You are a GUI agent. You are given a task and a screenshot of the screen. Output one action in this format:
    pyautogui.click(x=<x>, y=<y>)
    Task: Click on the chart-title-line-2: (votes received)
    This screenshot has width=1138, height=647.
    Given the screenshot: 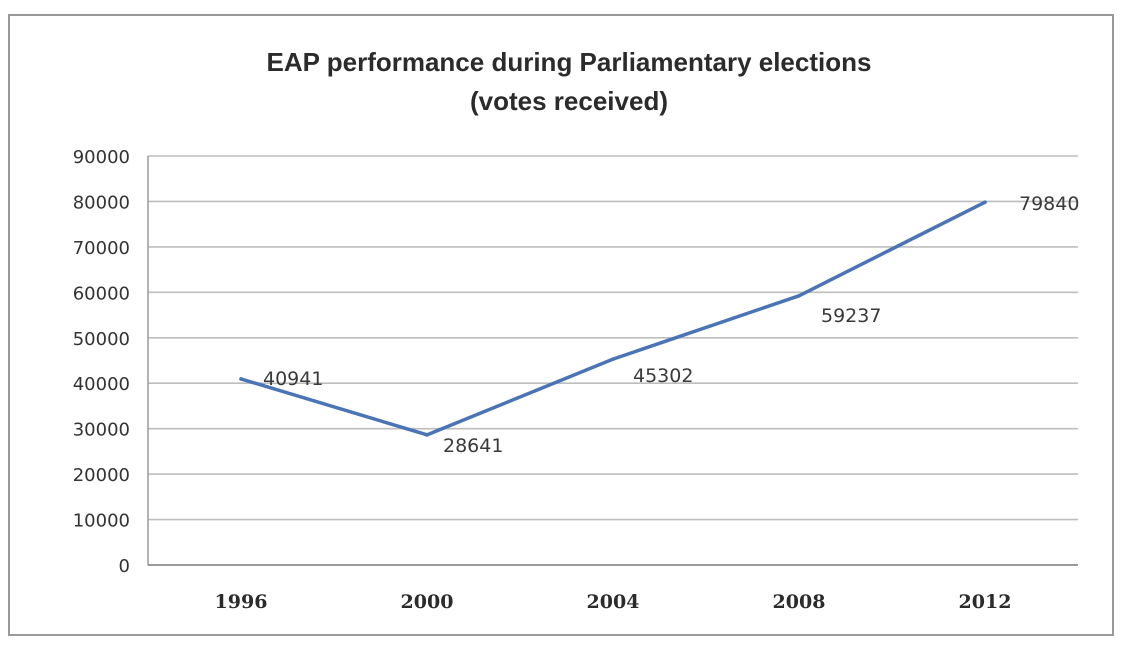 What is the action you would take?
    pyautogui.click(x=569, y=101)
    